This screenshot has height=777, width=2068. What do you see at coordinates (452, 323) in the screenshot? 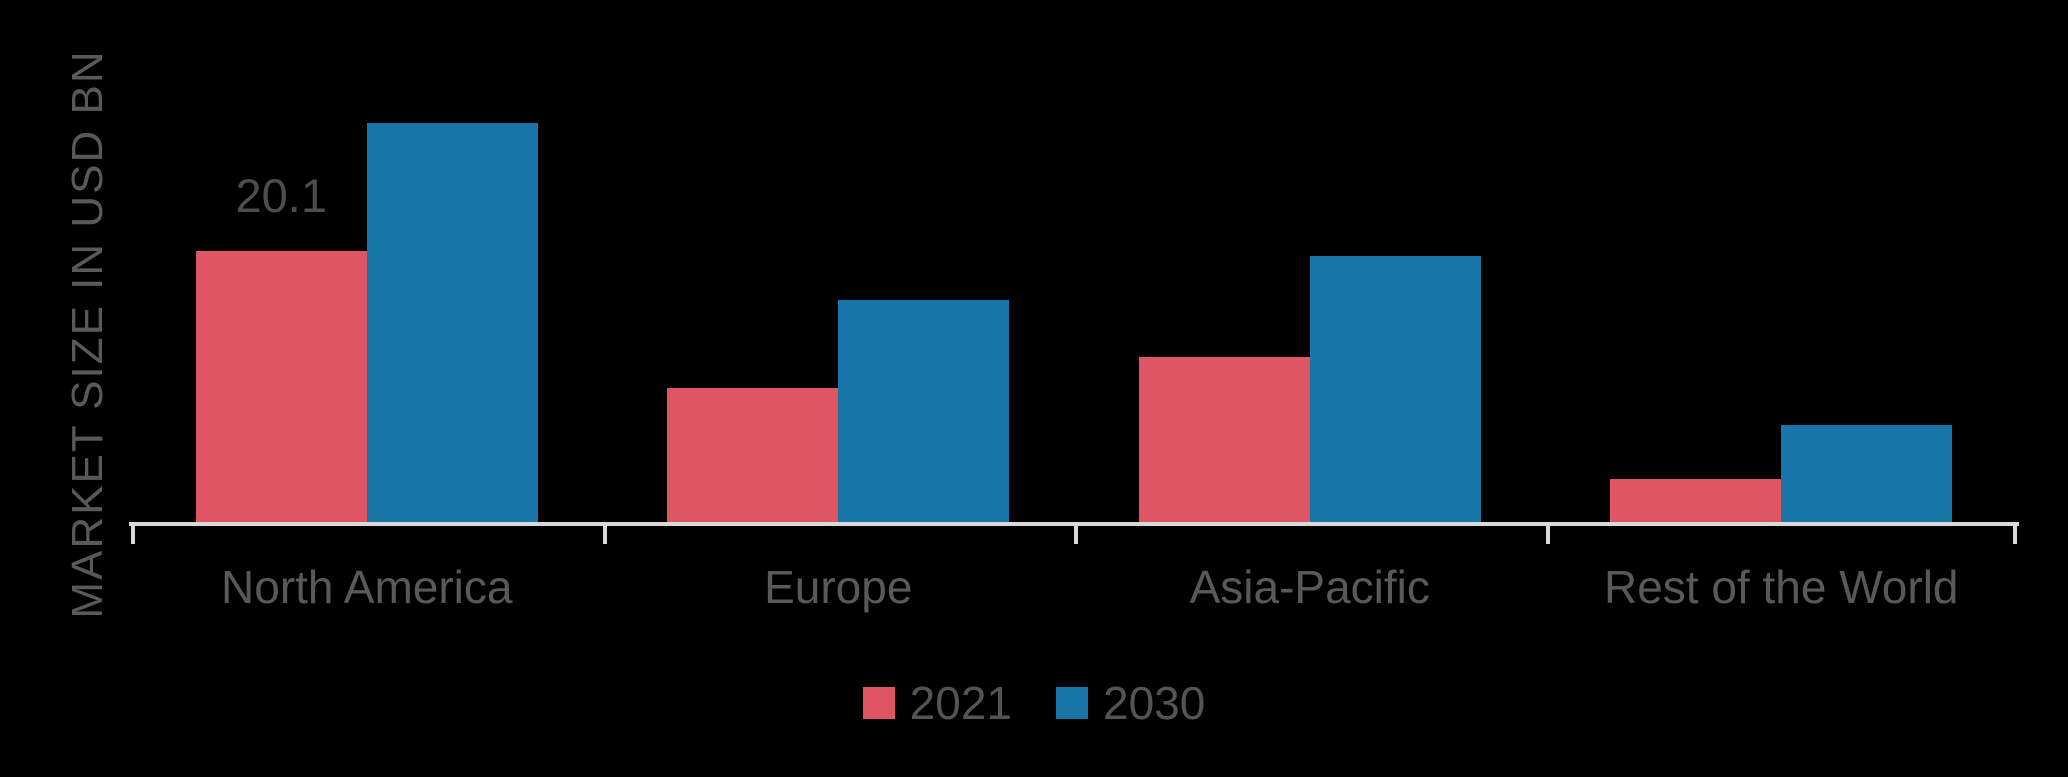
I see `bar-2030-north-america` at bounding box center [452, 323].